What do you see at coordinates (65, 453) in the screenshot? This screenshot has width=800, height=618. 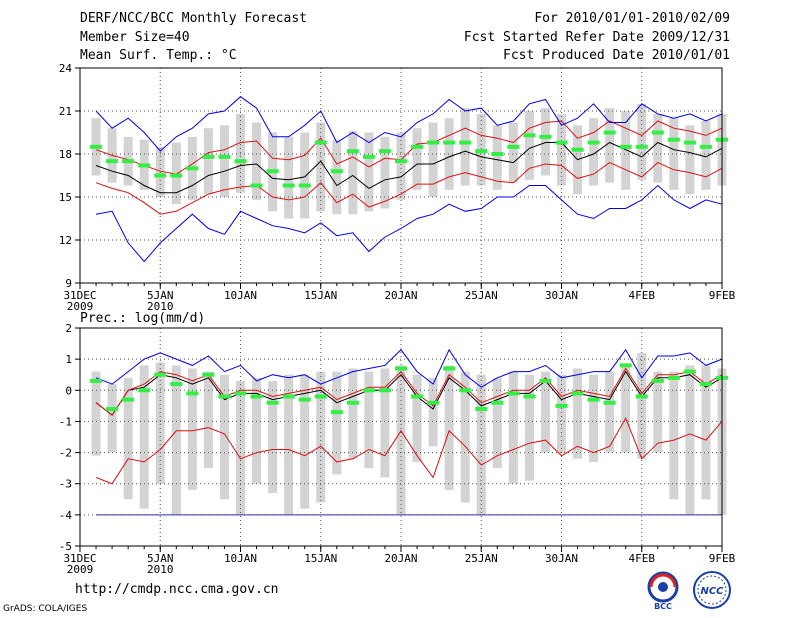 I see `y-tick-label: -2` at bounding box center [65, 453].